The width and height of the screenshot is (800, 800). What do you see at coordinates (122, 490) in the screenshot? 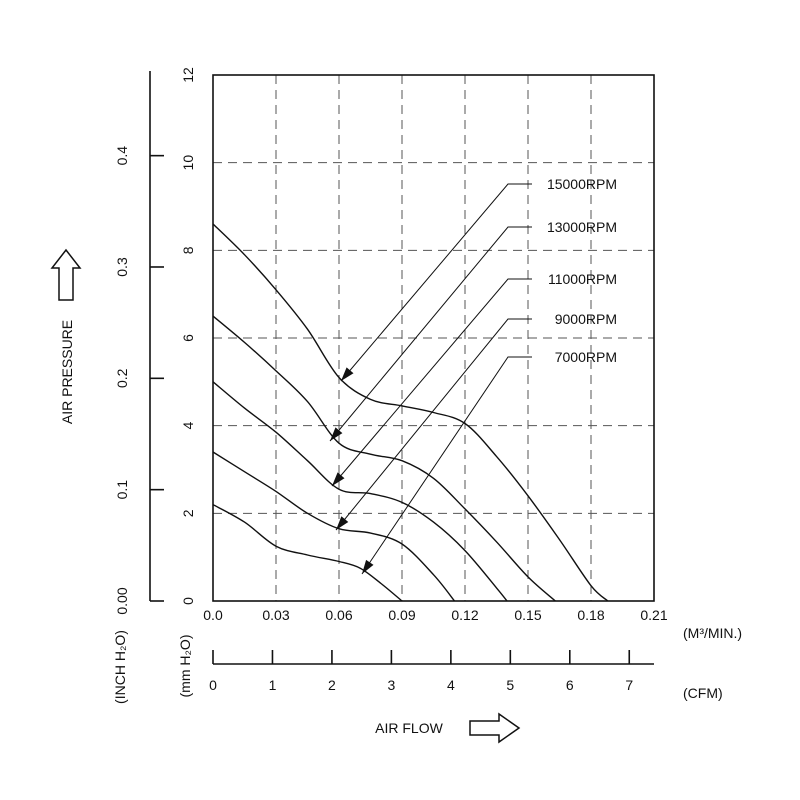
I see `inch-tick-label: 0.1` at bounding box center [122, 490].